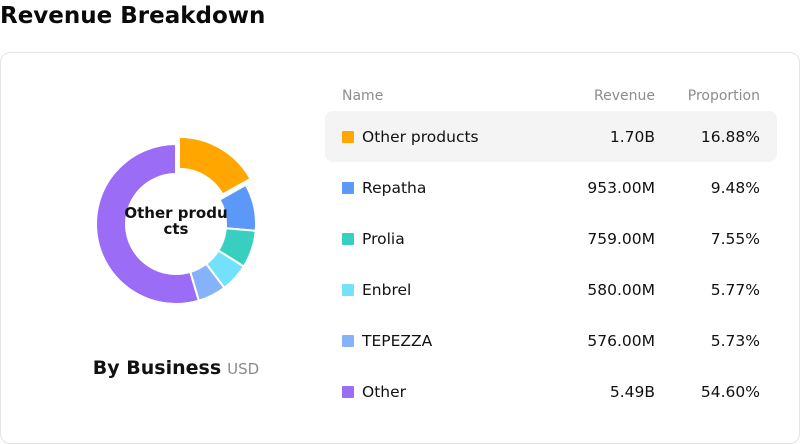 This screenshot has width=800, height=444. I want to click on subtitle-text: By Business, so click(157, 368).